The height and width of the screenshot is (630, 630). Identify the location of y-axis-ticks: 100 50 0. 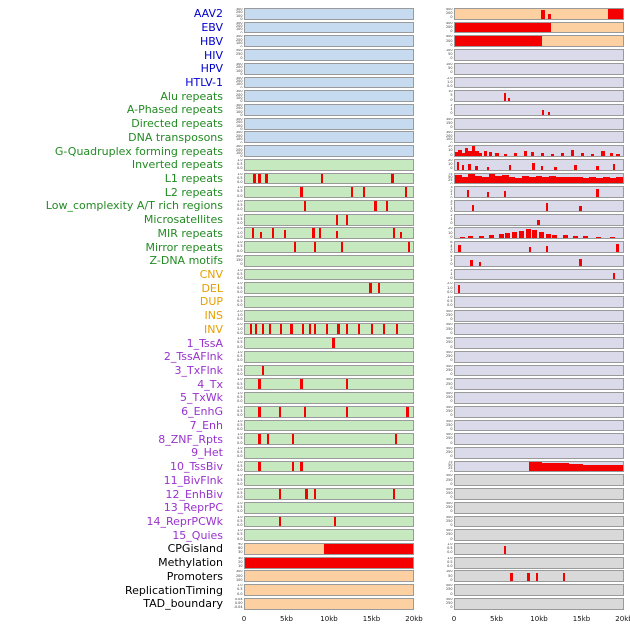
(445, 69).